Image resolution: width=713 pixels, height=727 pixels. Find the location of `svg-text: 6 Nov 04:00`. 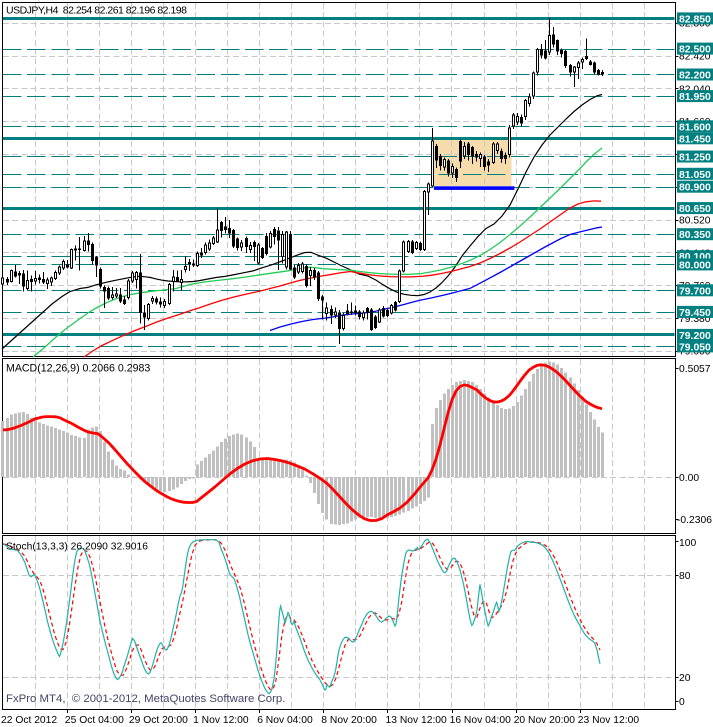

svg-text: 6 Nov 04:00 is located at coordinates (285, 720).